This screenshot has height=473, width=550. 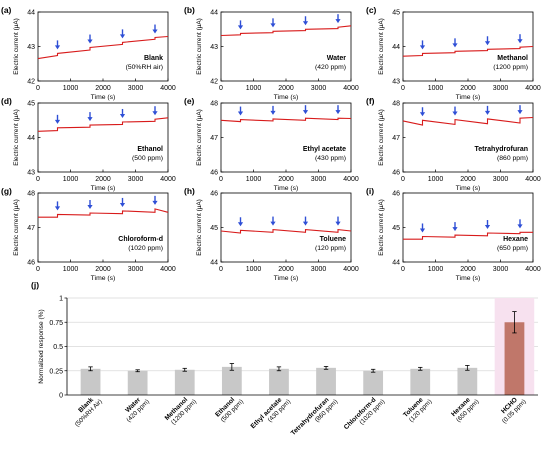 I want to click on x-tick-label: 3000, so click(x=136, y=88).